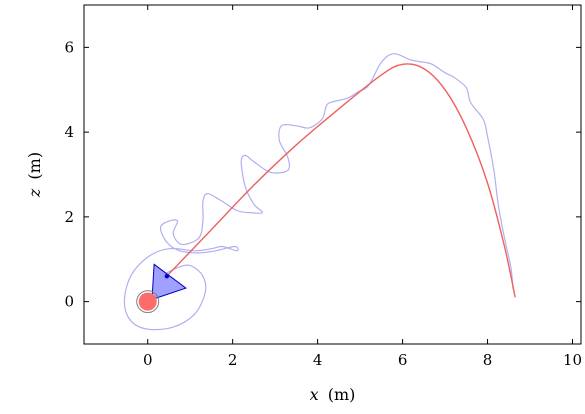 The width and height of the screenshot is (585, 414). I want to click on x-axis-var: x, so click(314, 394).